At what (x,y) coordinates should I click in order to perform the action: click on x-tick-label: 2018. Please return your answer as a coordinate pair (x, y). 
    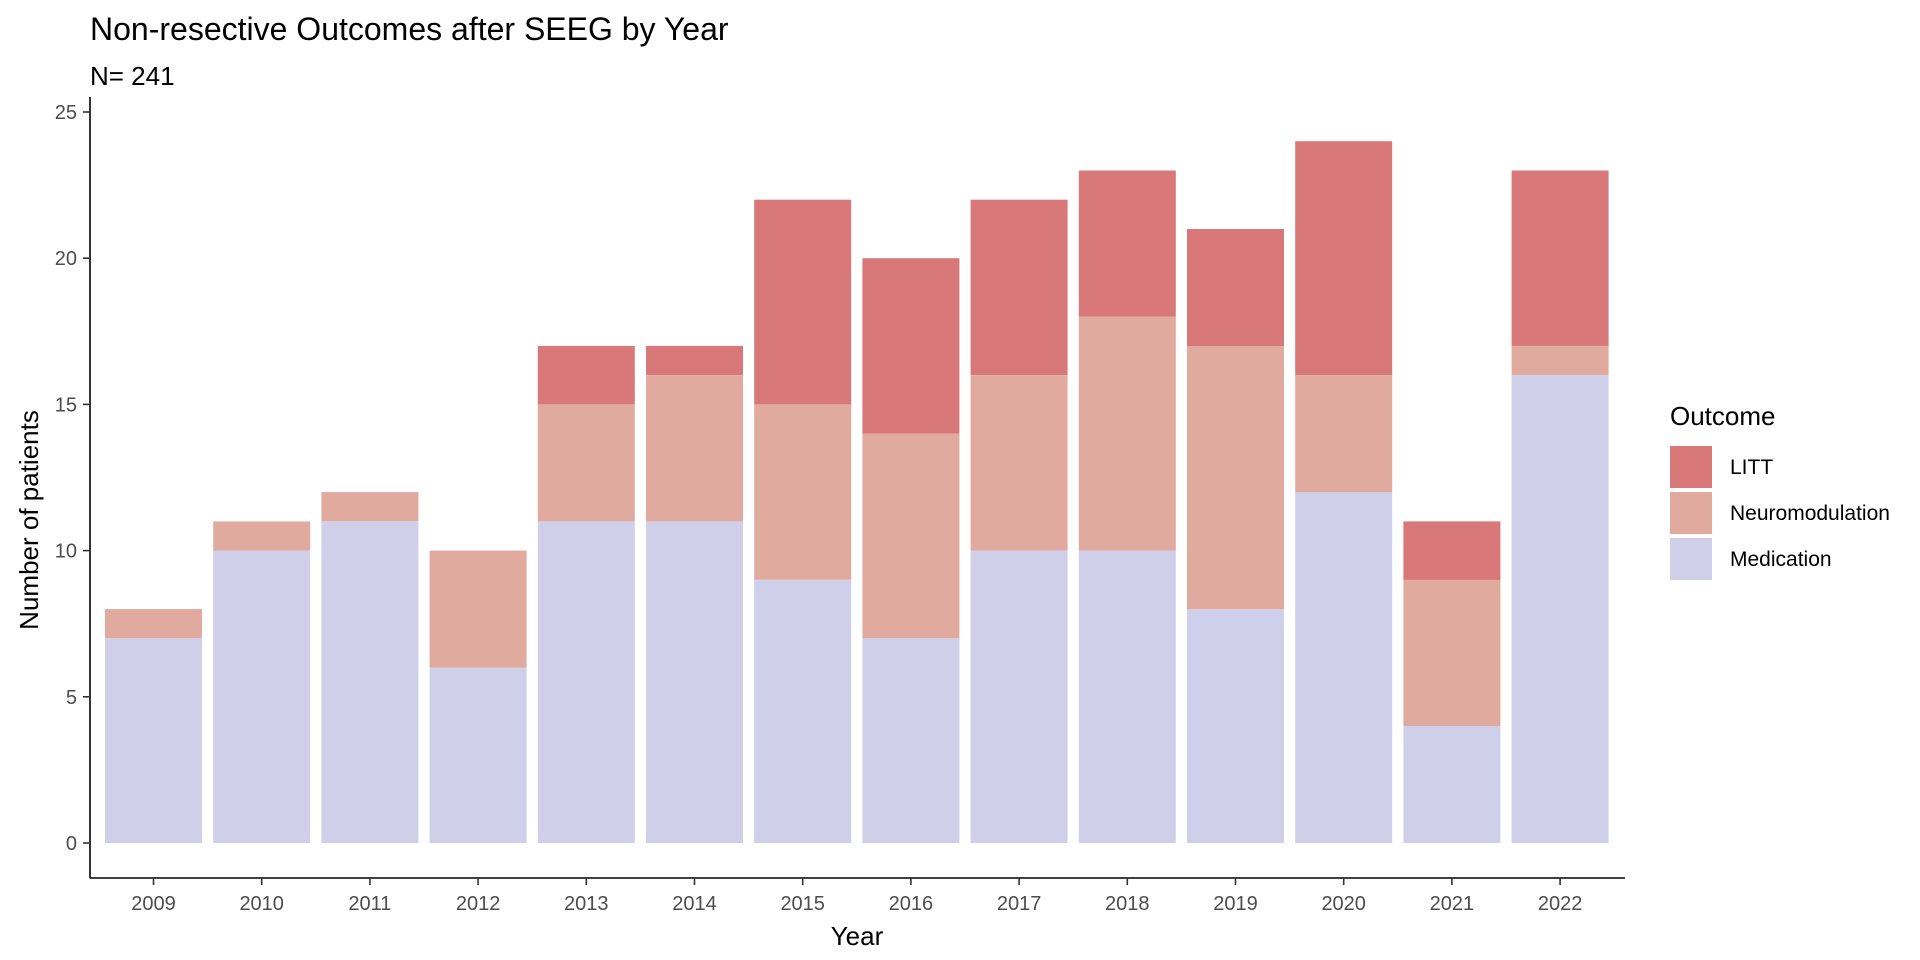
    Looking at the image, I should click on (1127, 904).